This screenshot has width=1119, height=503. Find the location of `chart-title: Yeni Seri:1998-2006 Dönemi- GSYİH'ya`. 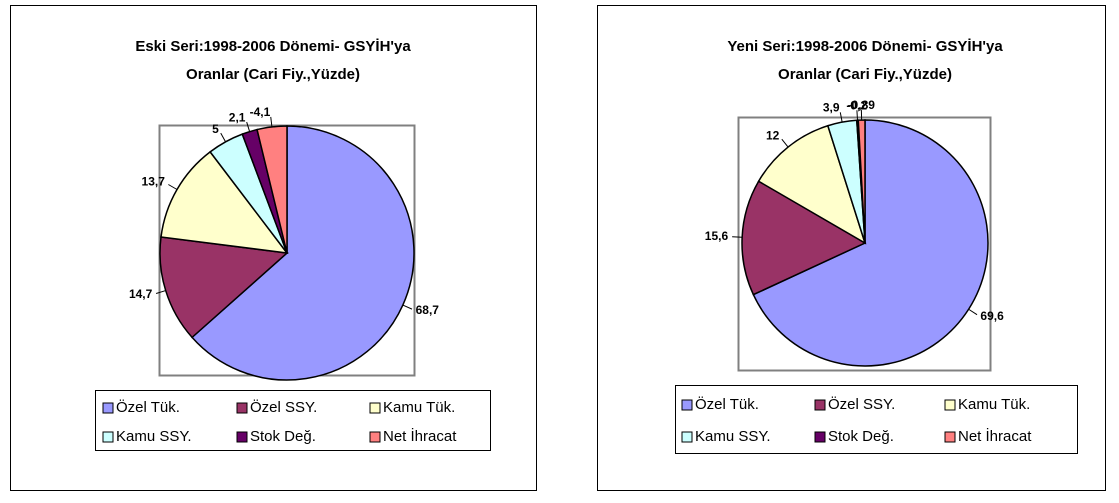

chart-title: Yeni Seri:1998-2006 Dönemi- GSYİH'ya is located at coordinates (865, 46).